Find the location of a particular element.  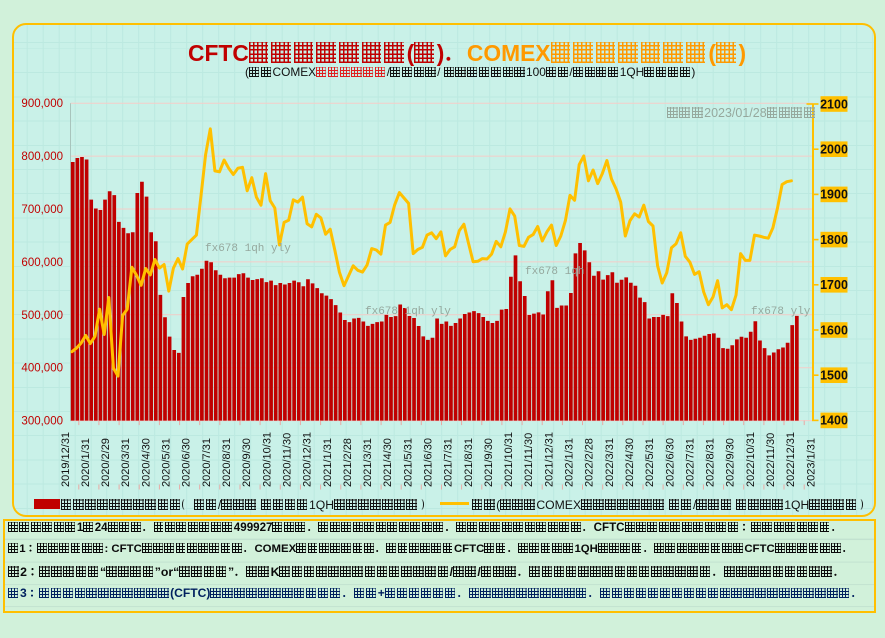

svg-text: 1700 is located at coordinates (834, 285).